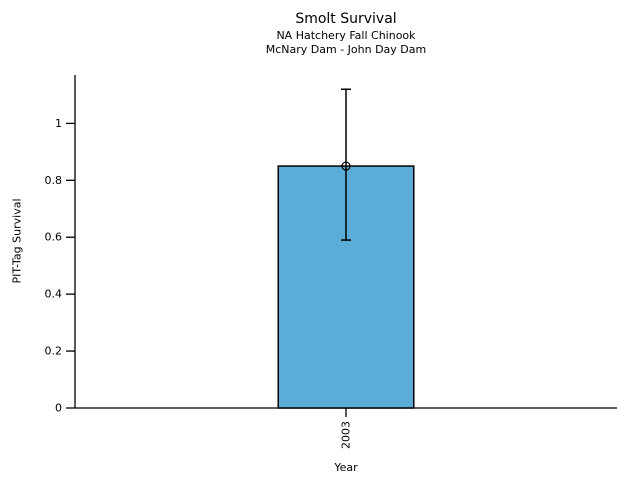  What do you see at coordinates (54, 351) in the screenshot?
I see `y-tick-label: 0.2` at bounding box center [54, 351].